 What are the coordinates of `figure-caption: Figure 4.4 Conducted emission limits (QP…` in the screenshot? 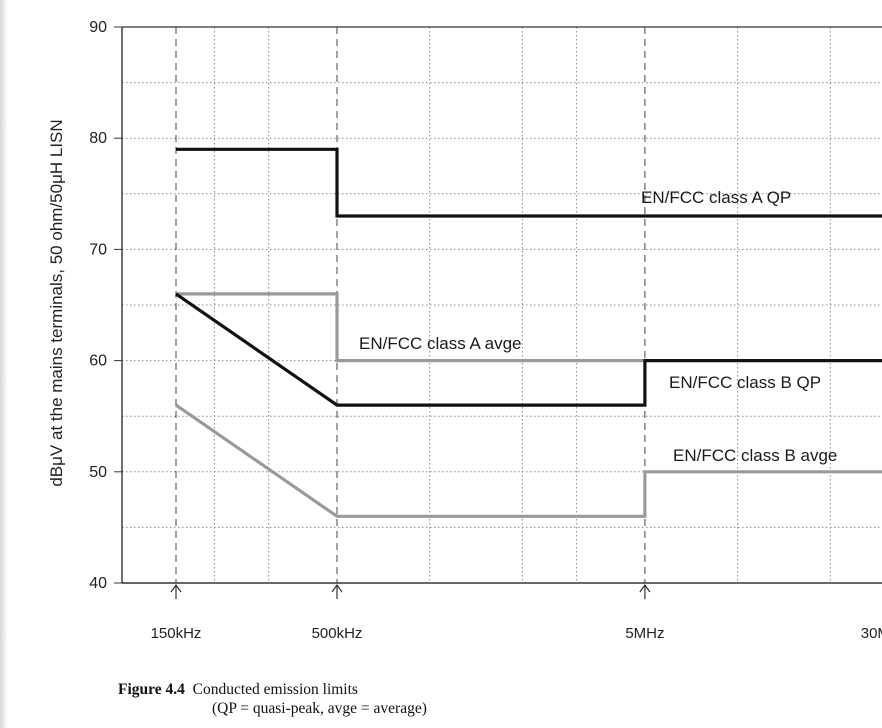 It's located at (272, 699).